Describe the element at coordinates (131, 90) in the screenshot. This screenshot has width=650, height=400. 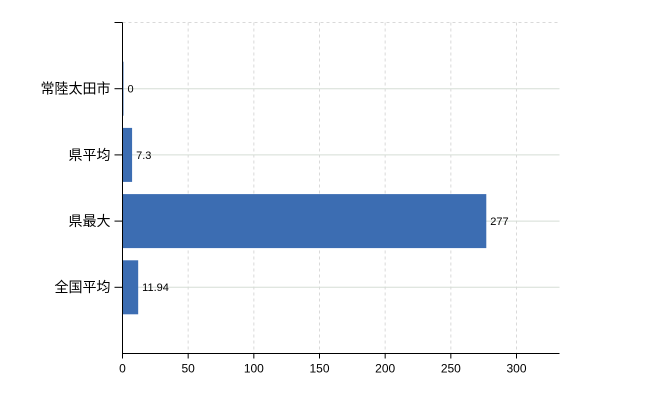
I see `value-label-0: 0` at that location.